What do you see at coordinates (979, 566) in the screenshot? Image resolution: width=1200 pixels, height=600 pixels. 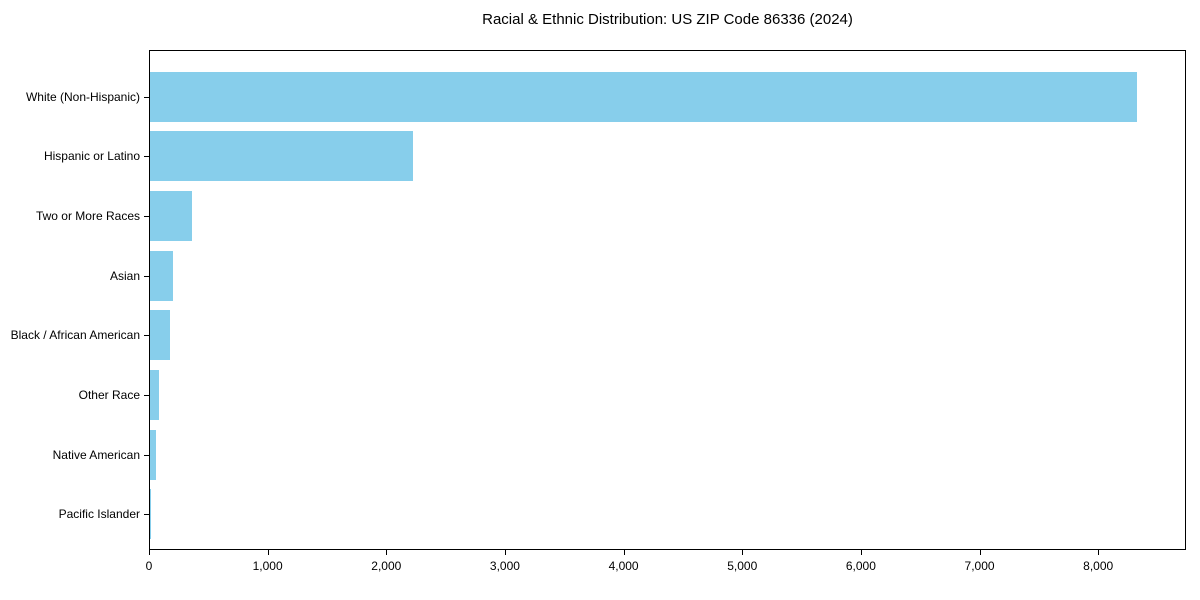 I see `x-tick-label: 7,000` at bounding box center [979, 566].